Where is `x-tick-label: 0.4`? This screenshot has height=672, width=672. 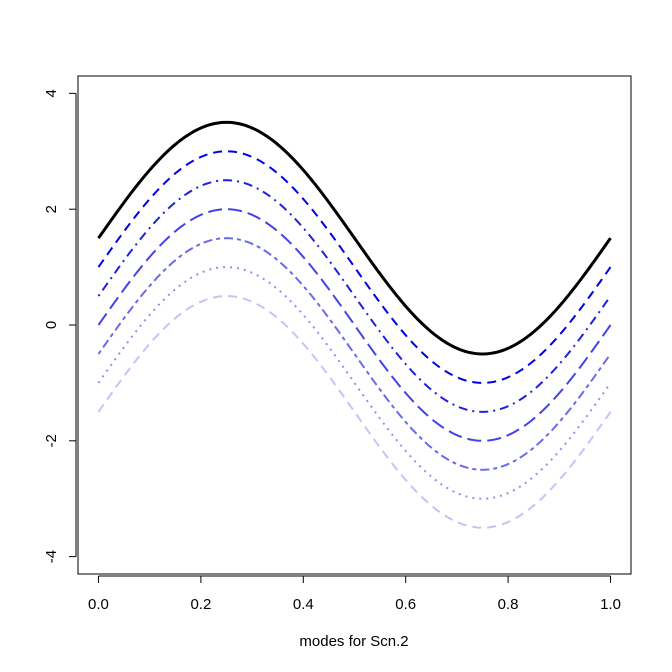 x-tick-label: 0.4 is located at coordinates (303, 604).